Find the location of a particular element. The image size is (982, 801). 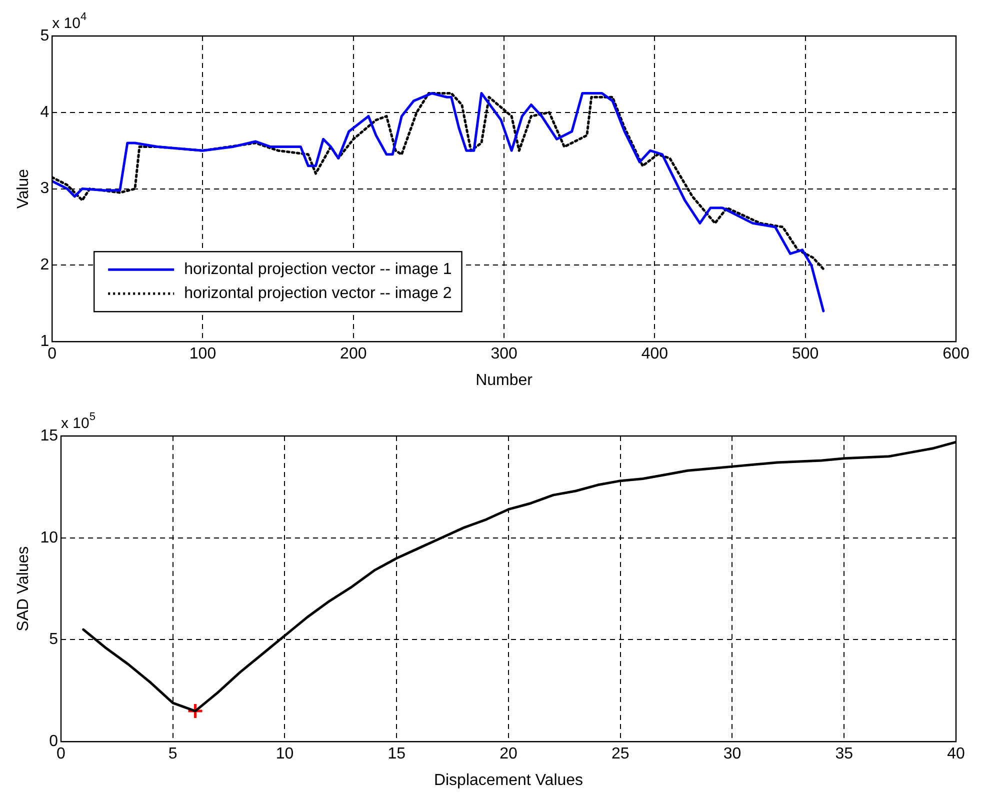

x-tick-label: 5 is located at coordinates (173, 754).